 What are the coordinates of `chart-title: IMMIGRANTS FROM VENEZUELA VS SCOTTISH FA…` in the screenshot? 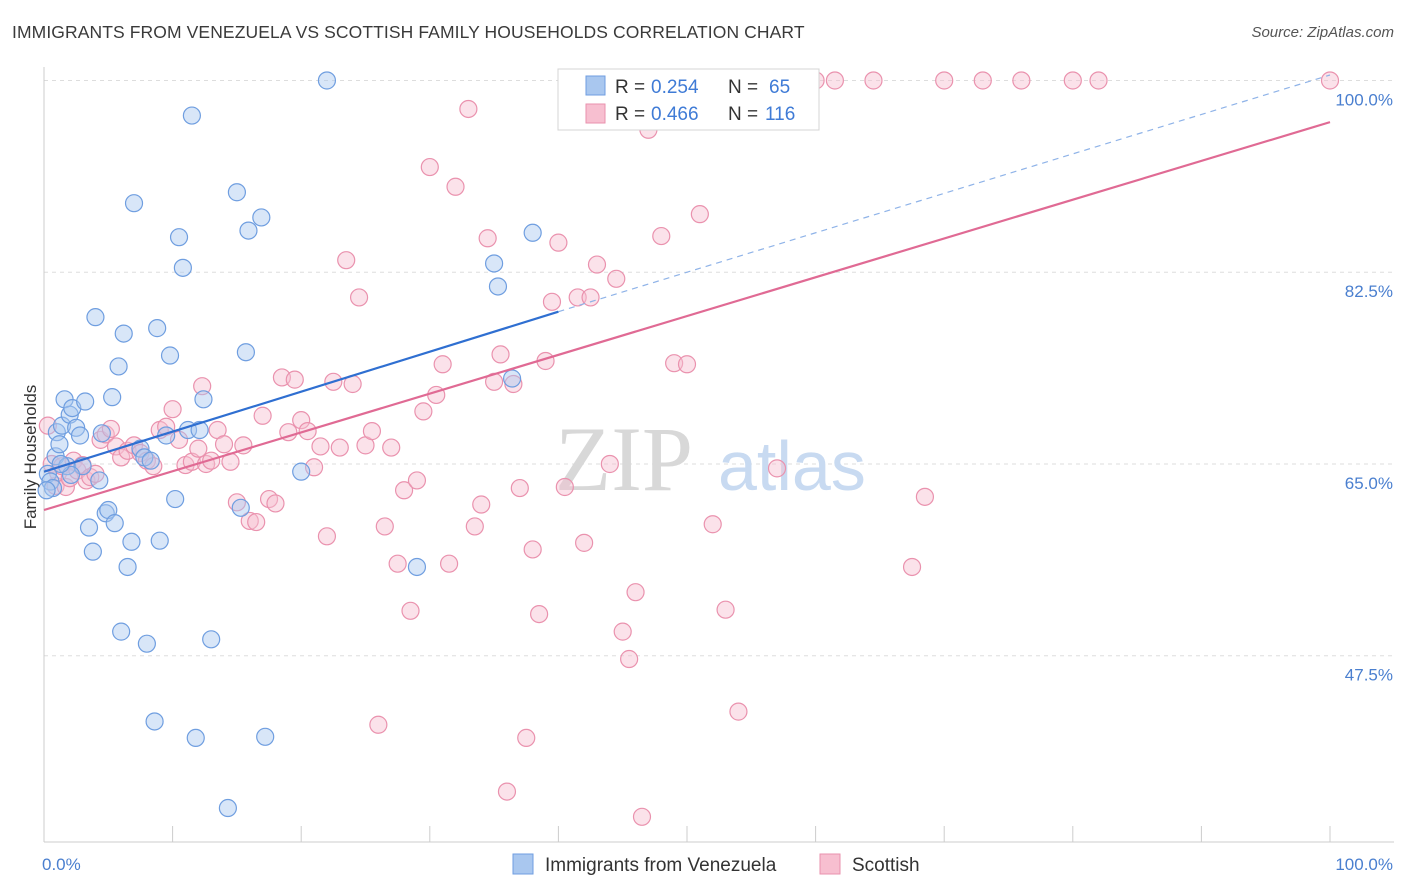 It's located at (408, 32).